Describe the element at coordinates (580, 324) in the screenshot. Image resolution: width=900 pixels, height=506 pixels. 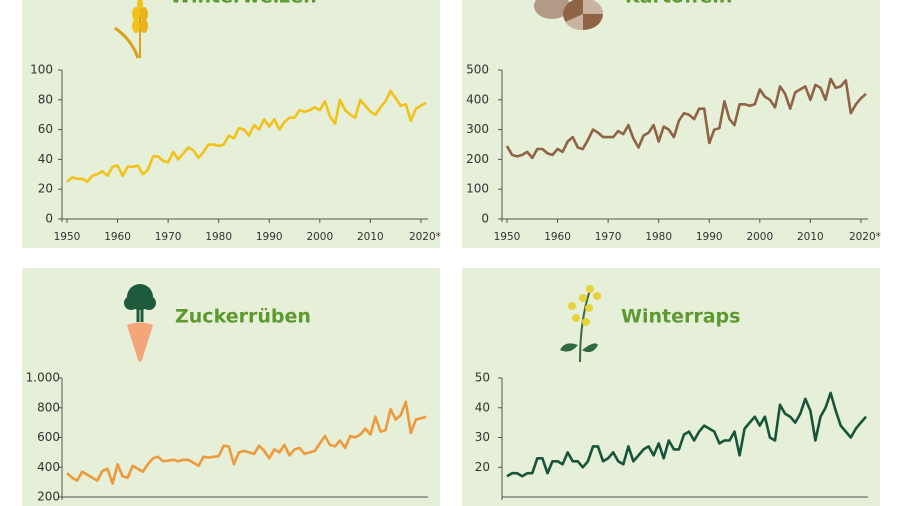
I see `rapeseed-icon` at that location.